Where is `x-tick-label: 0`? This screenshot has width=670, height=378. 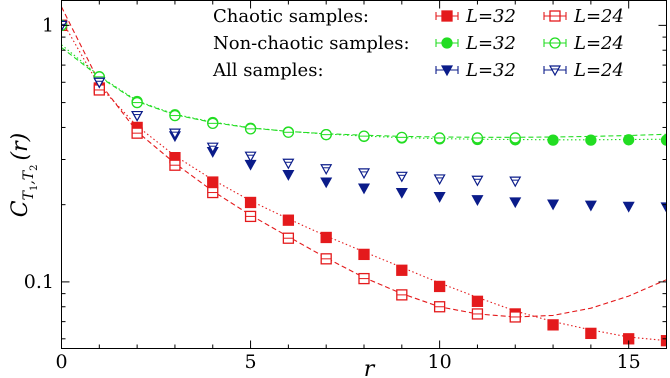 x-tick-label: 0 is located at coordinates (61, 362).